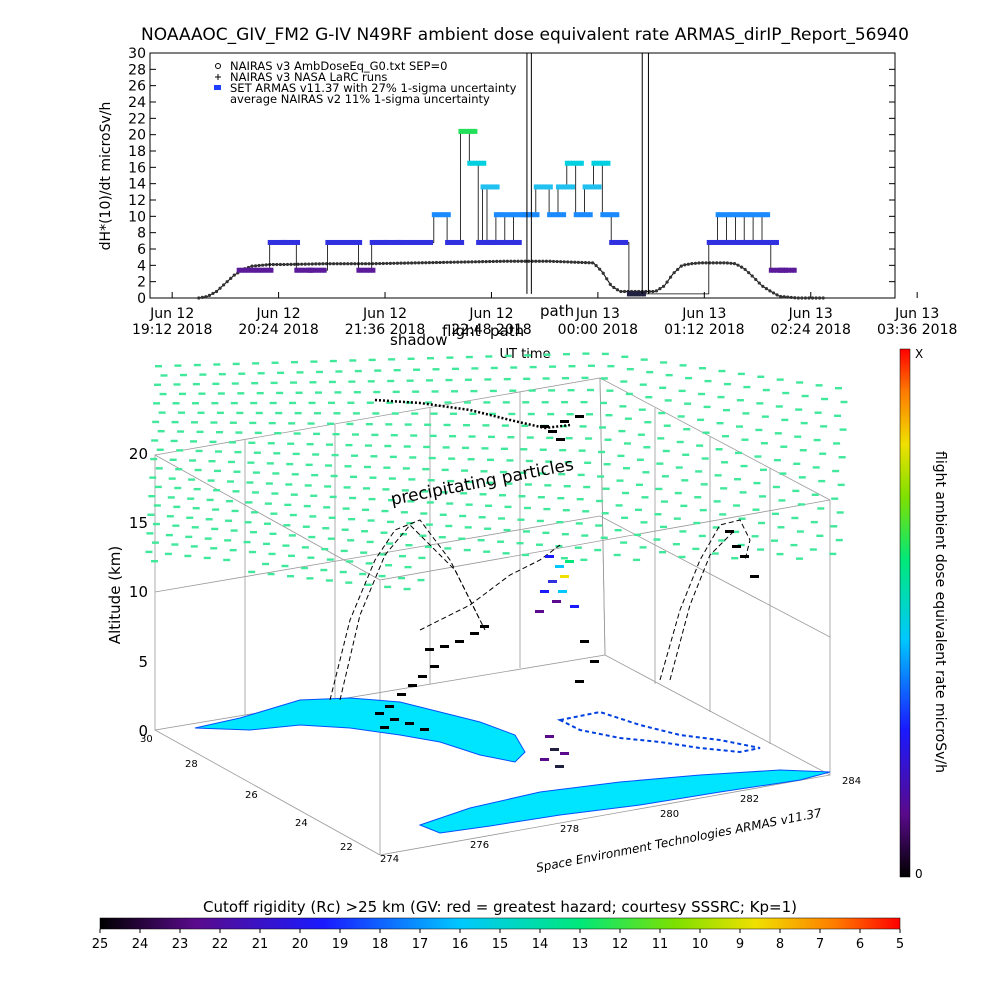 The height and width of the screenshot is (1000, 1000). Describe the element at coordinates (217, 87) in the screenshot. I see `legend-square-icon` at that location.